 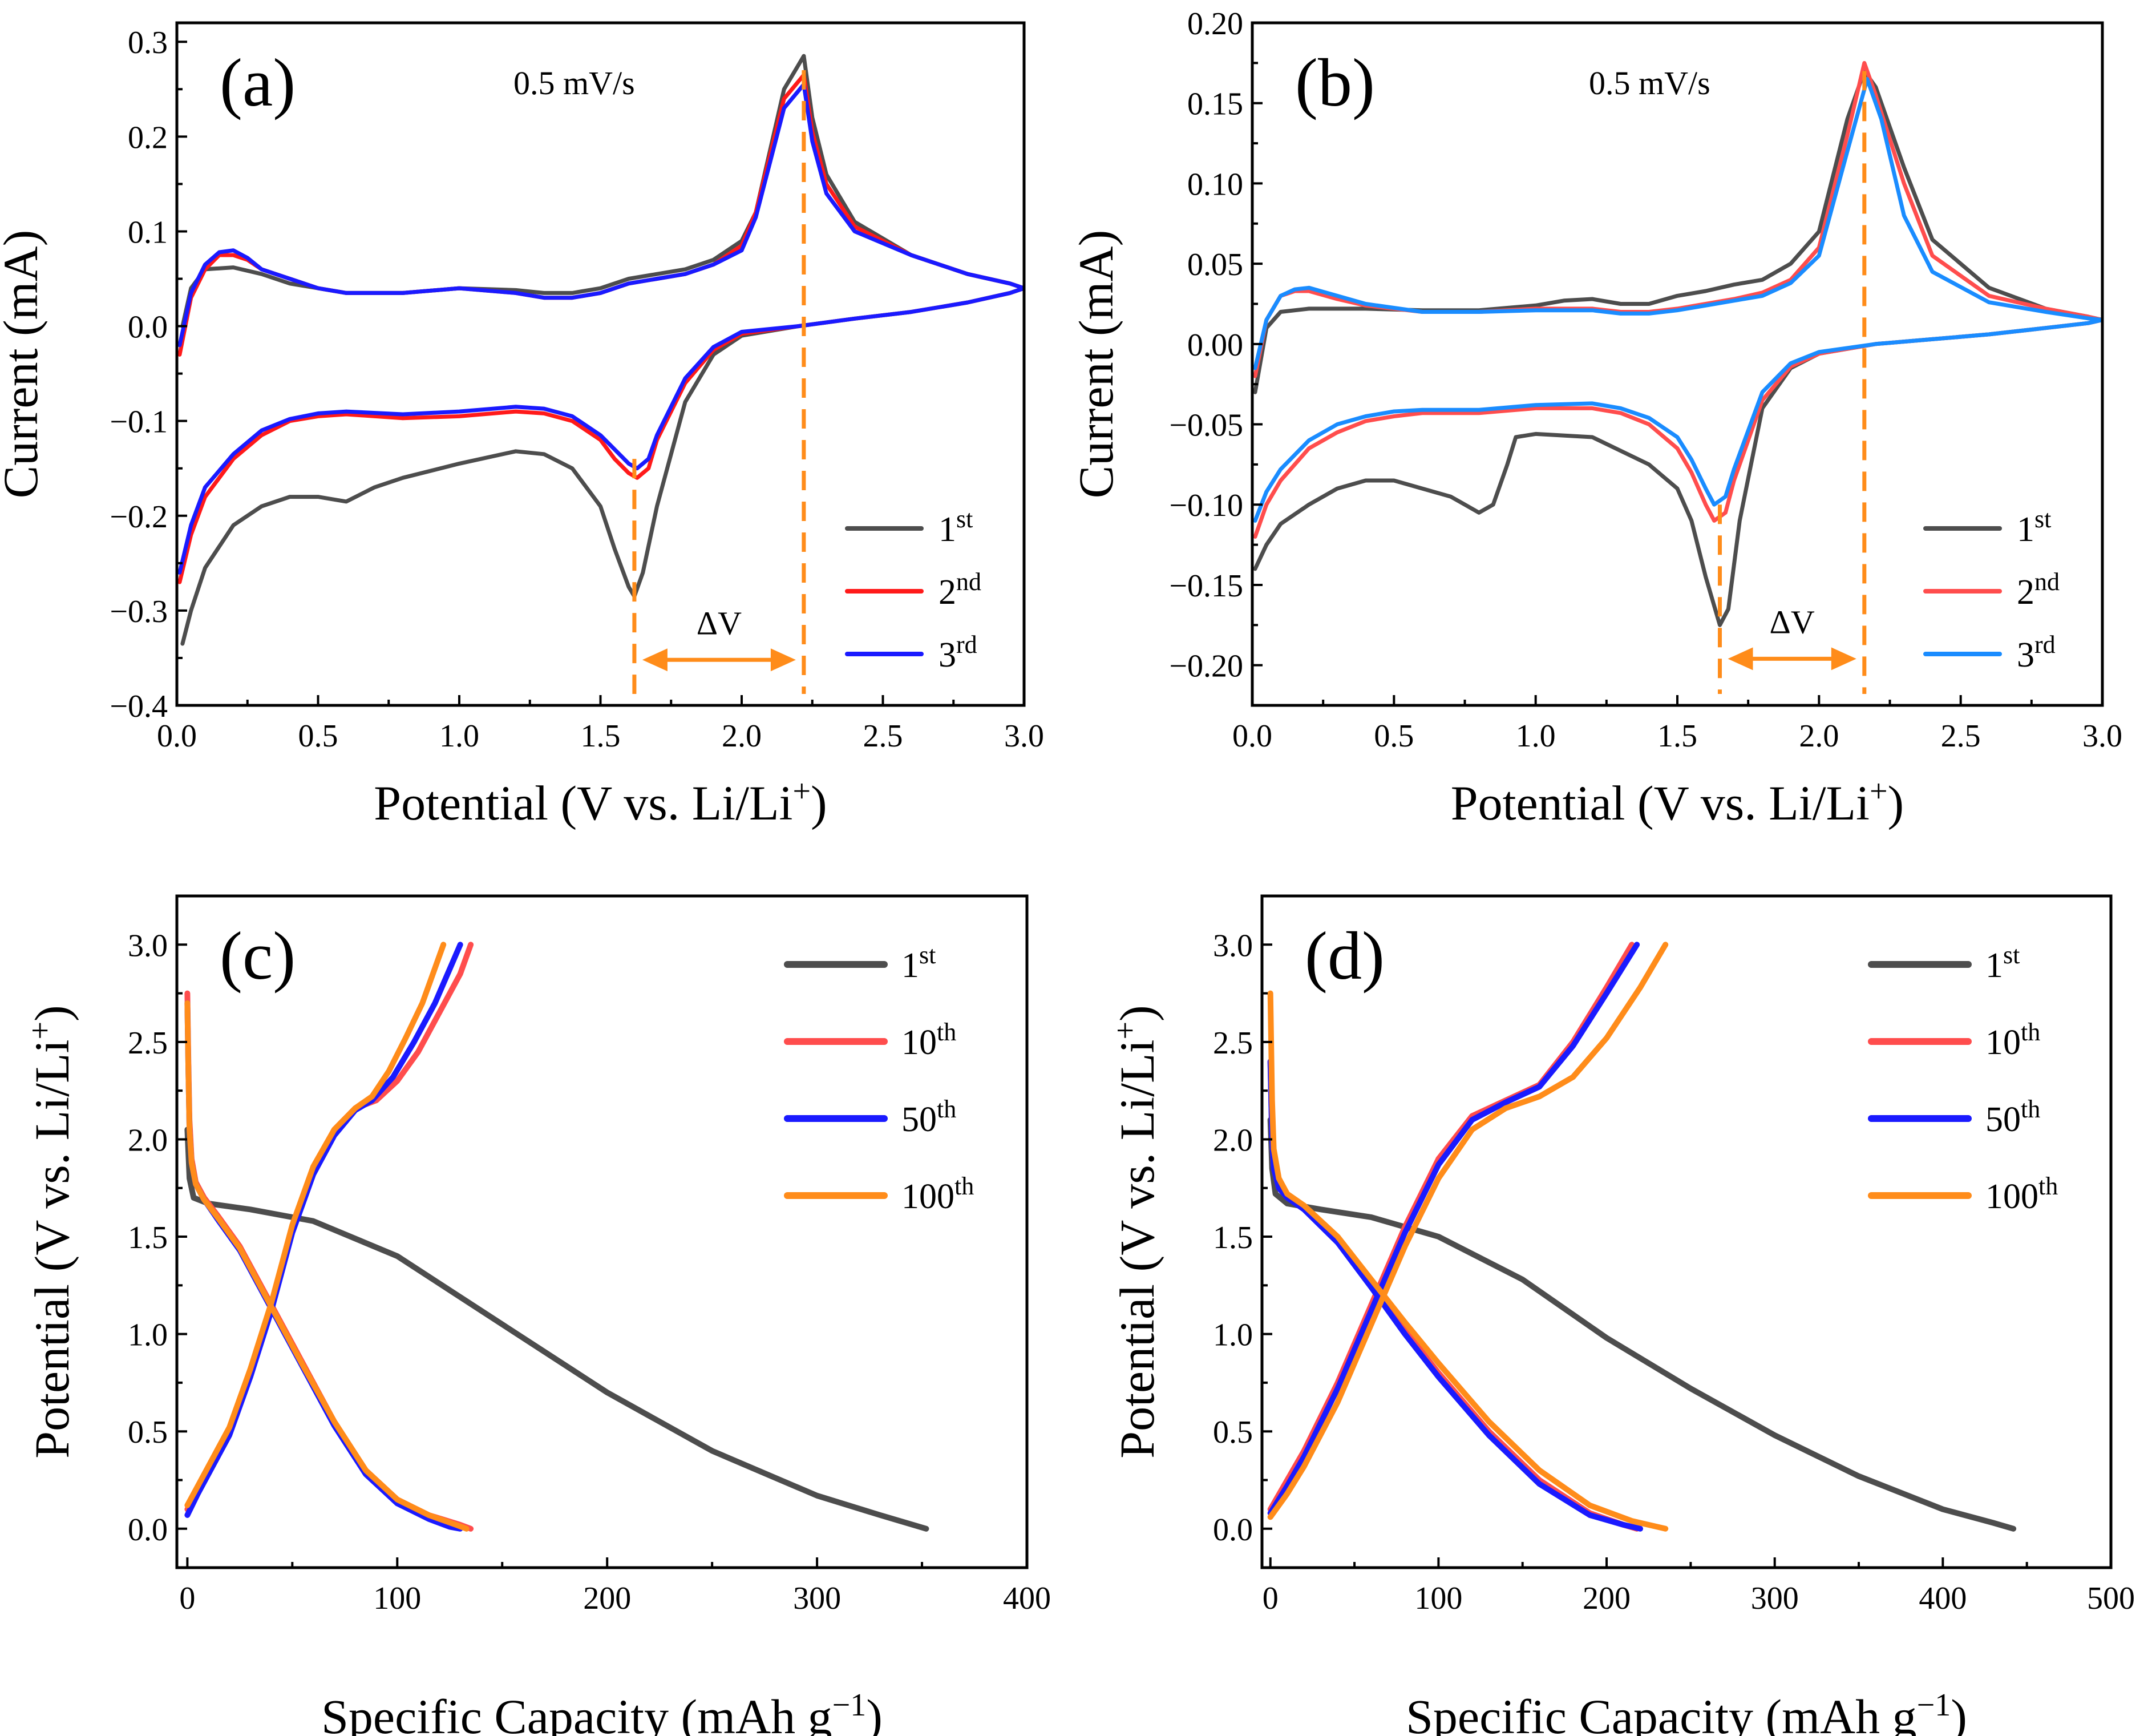 What do you see at coordinates (258, 956) in the screenshot?
I see `panel-label: (c)` at bounding box center [258, 956].